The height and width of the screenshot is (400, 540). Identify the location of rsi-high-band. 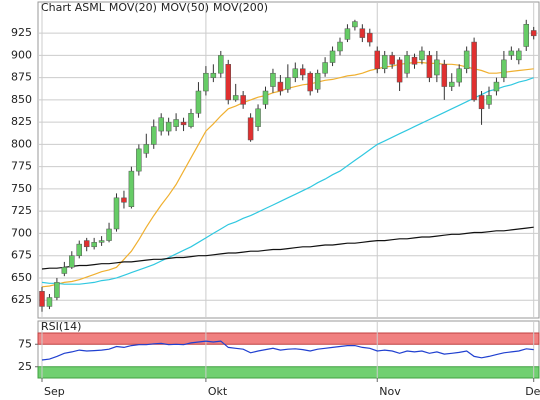
(288, 338).